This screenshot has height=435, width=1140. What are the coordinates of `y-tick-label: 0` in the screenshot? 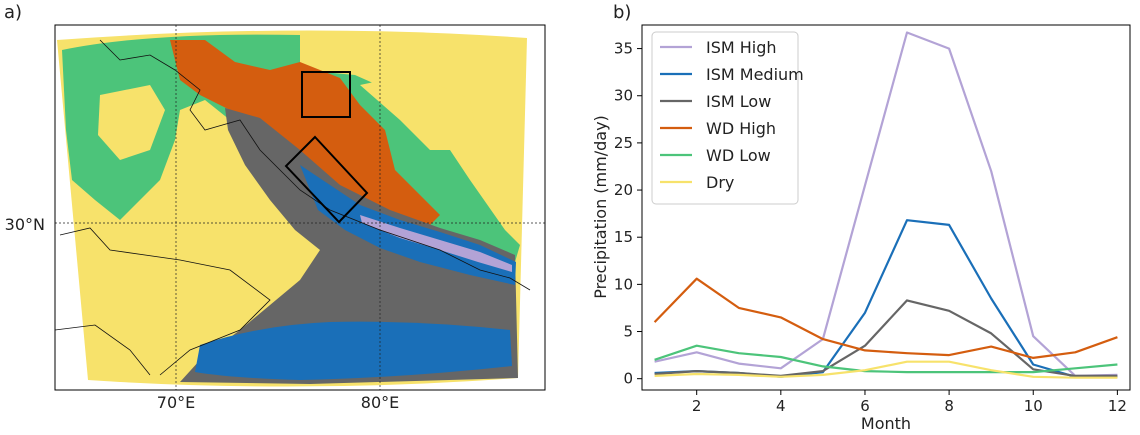 It's located at (628, 379).